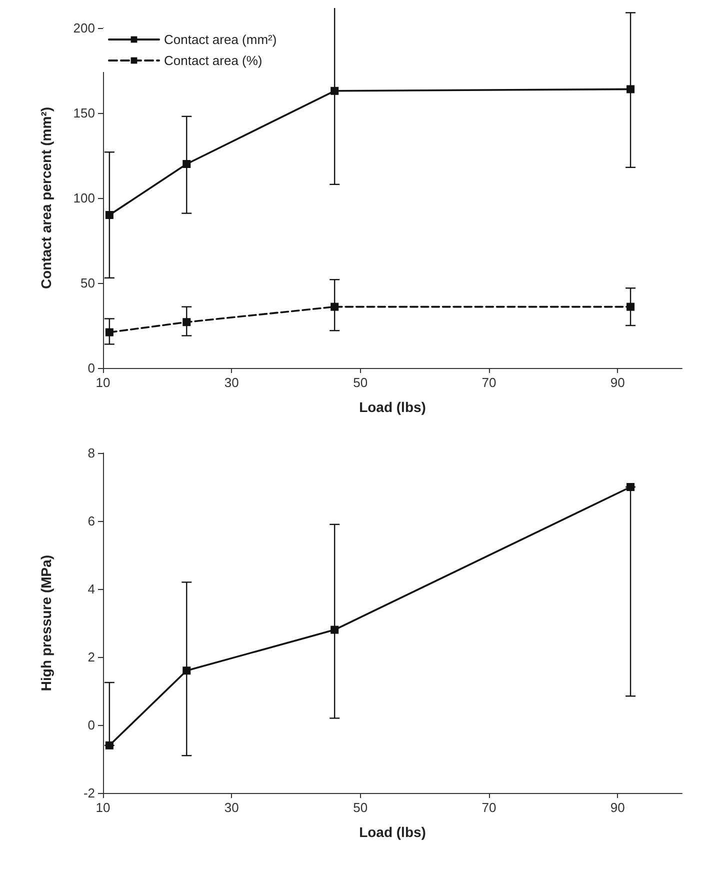 This screenshot has height=879, width=720. Describe the element at coordinates (84, 28) in the screenshot. I see `y-tick-label: 200` at that location.